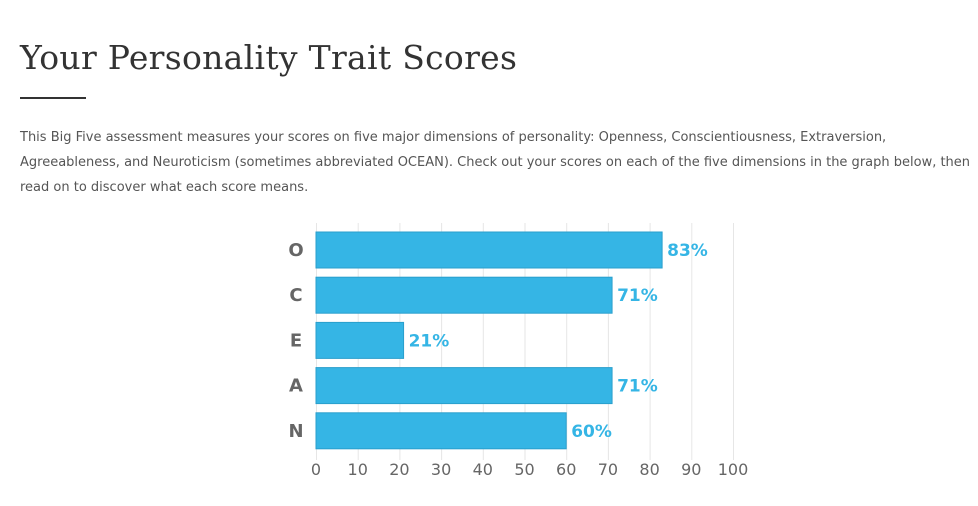 This screenshot has width=978, height=506. What do you see at coordinates (399, 469) in the screenshot?
I see `x-tick-label-20: 20` at bounding box center [399, 469].